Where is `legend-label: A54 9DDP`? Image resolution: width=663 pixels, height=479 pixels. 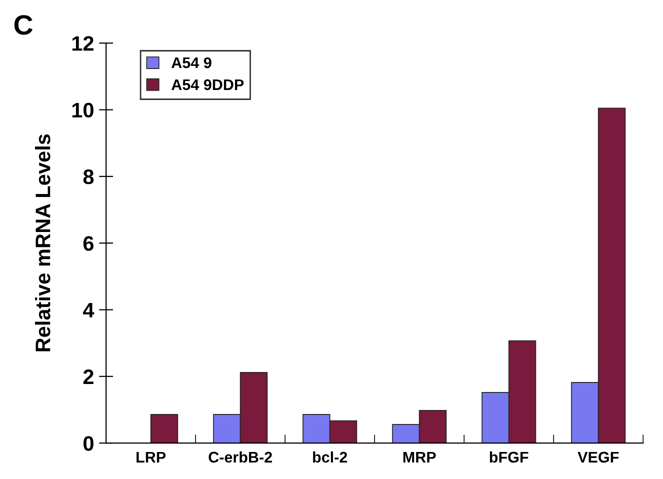
legend-label: A54 9DDP is located at coordinates (208, 84).